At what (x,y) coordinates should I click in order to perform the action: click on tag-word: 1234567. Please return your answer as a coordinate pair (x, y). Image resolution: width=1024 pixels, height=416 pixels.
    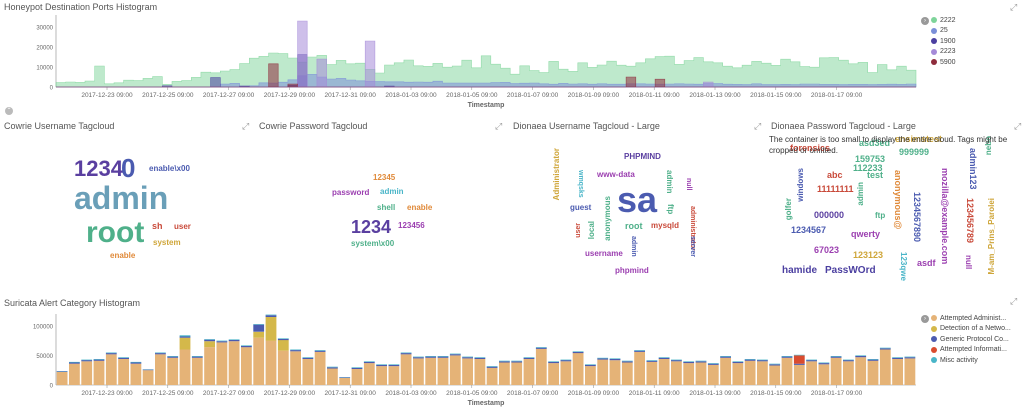
    Looking at the image, I should click on (809, 230).